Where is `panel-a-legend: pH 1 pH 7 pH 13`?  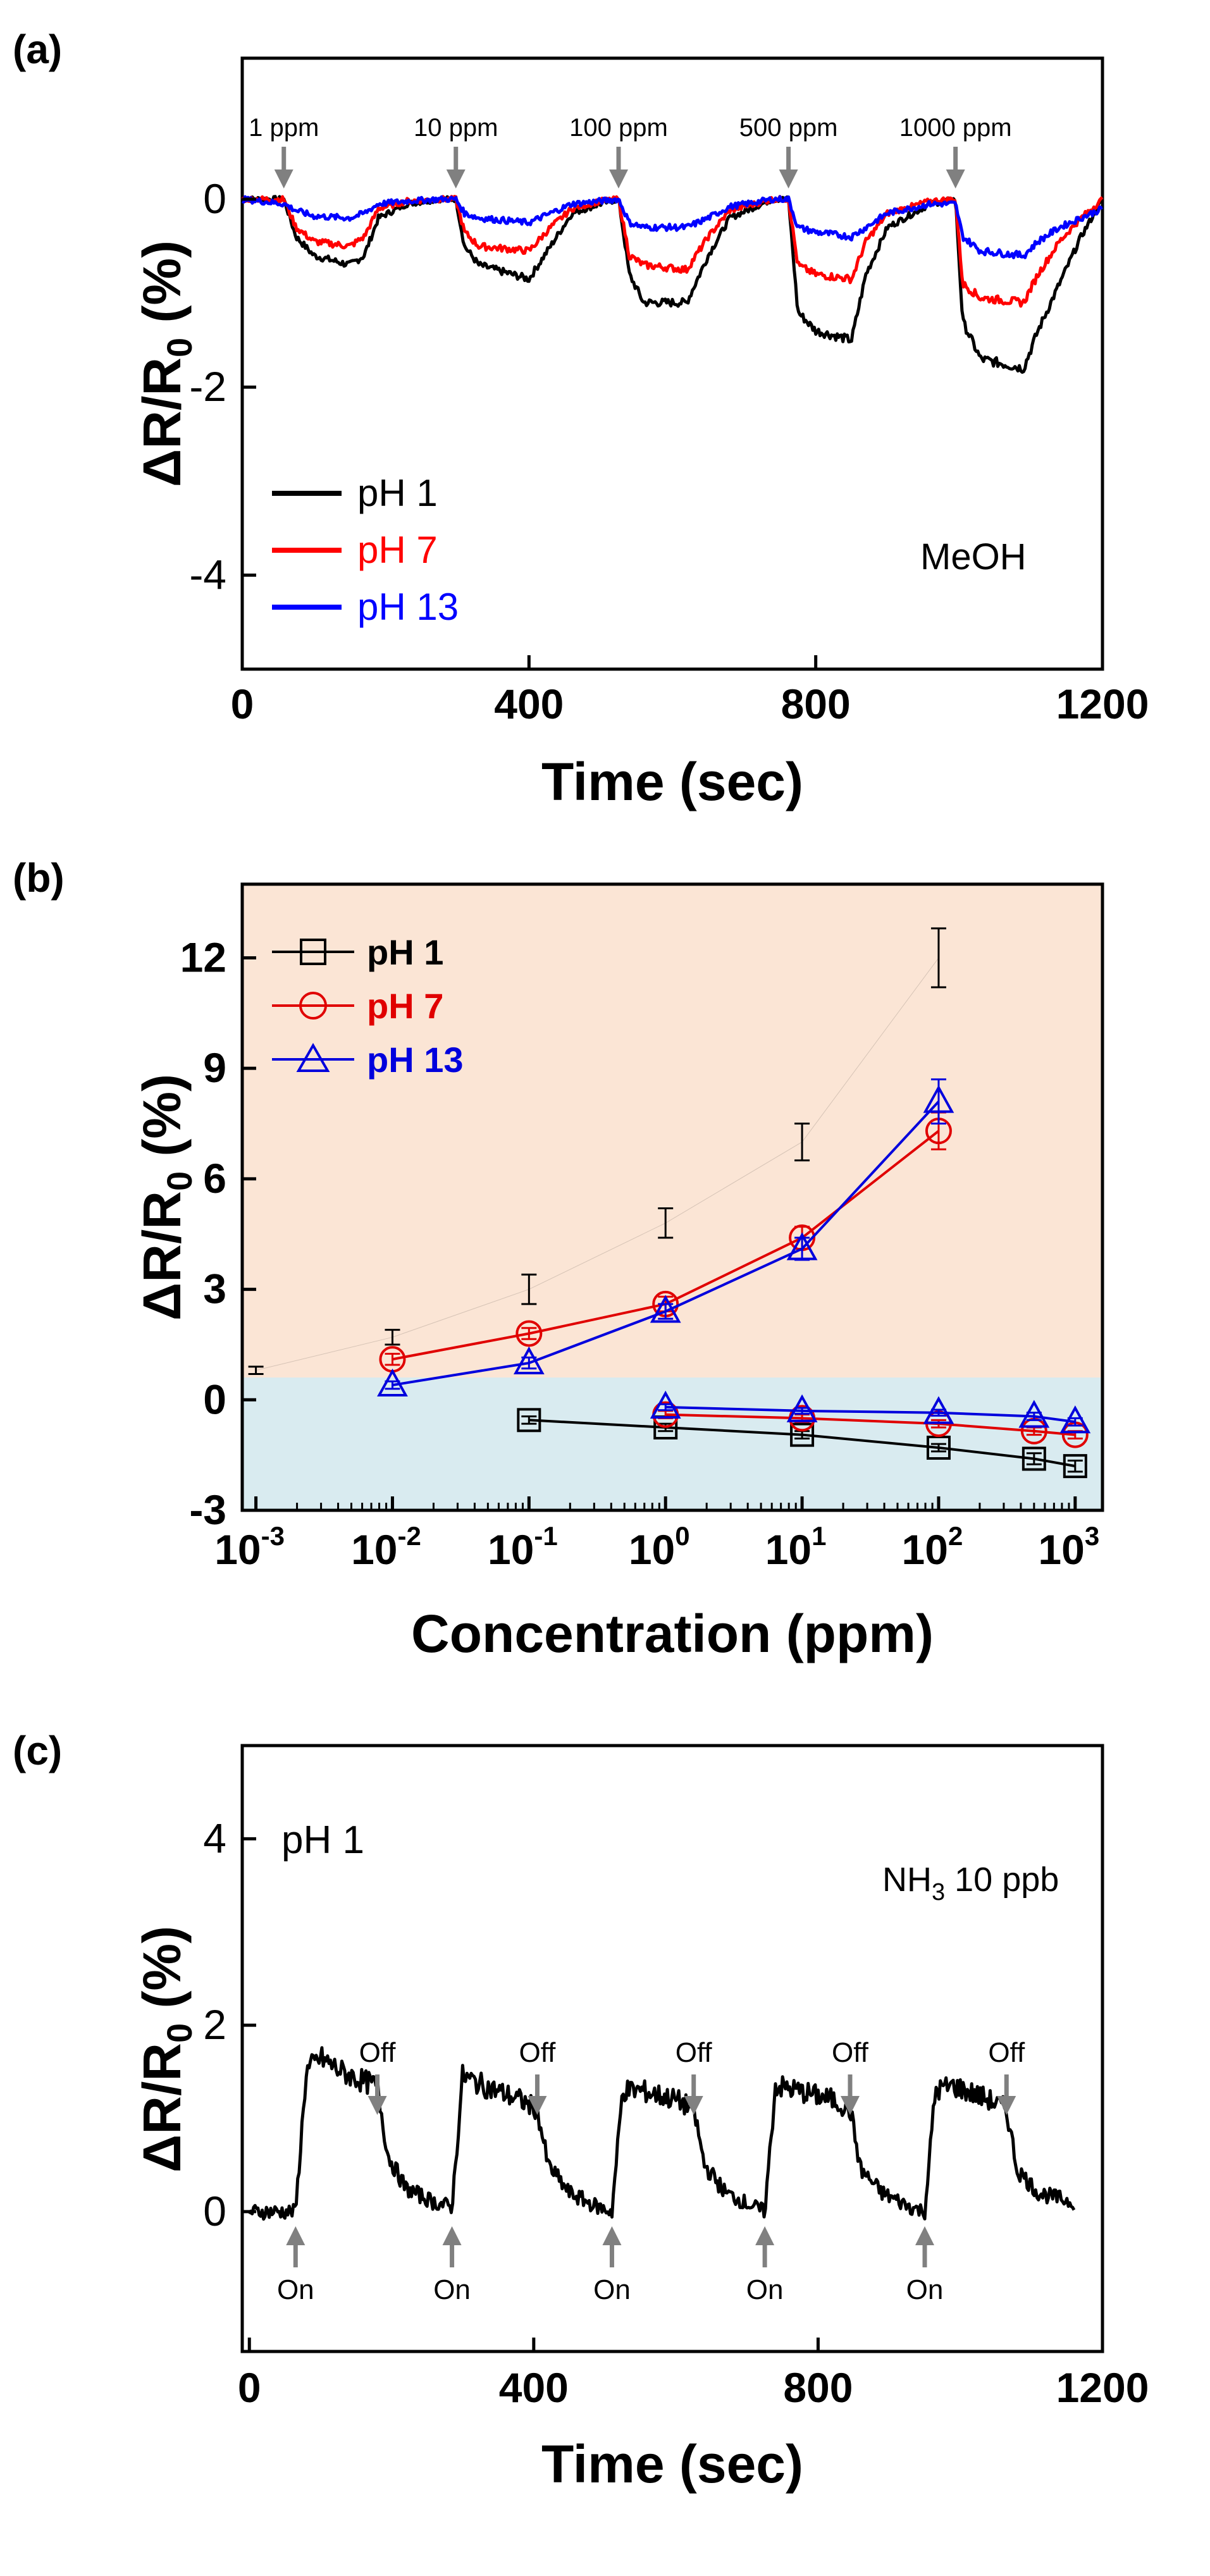
panel-a-legend: pH 1 pH 7 pH 13 is located at coordinates (365, 550).